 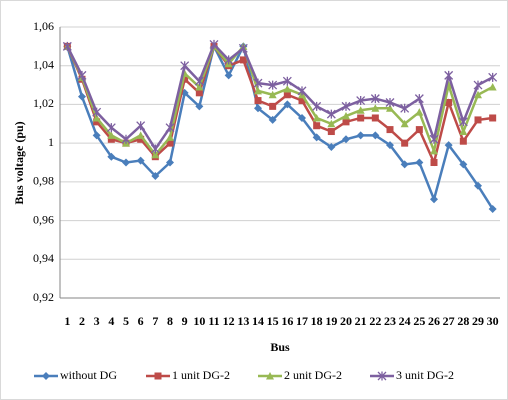 I want to click on x-tick-label: 23, so click(x=390, y=321).